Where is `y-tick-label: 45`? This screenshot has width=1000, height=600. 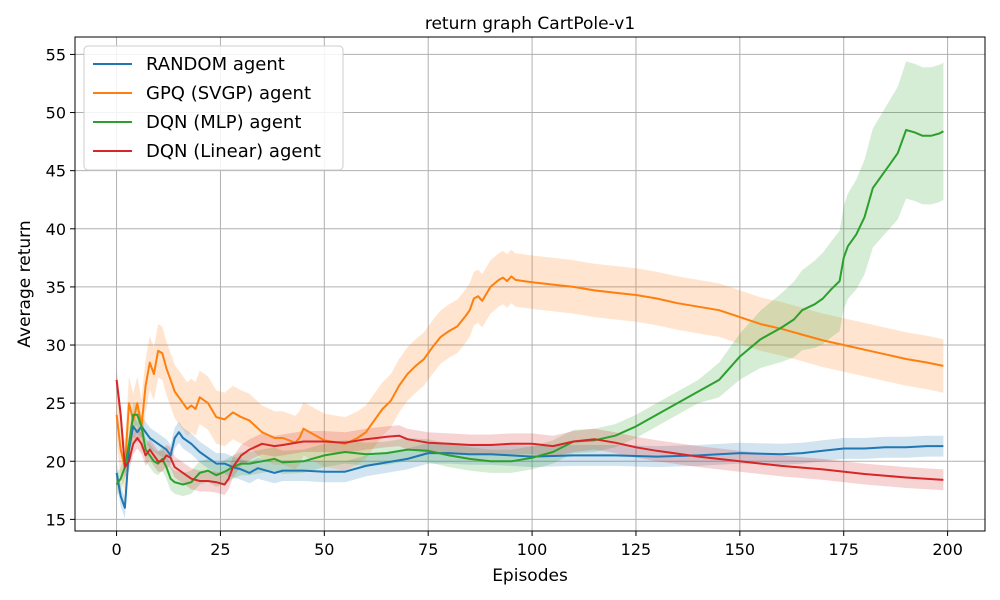 y-tick-label: 45 is located at coordinates (56, 171).